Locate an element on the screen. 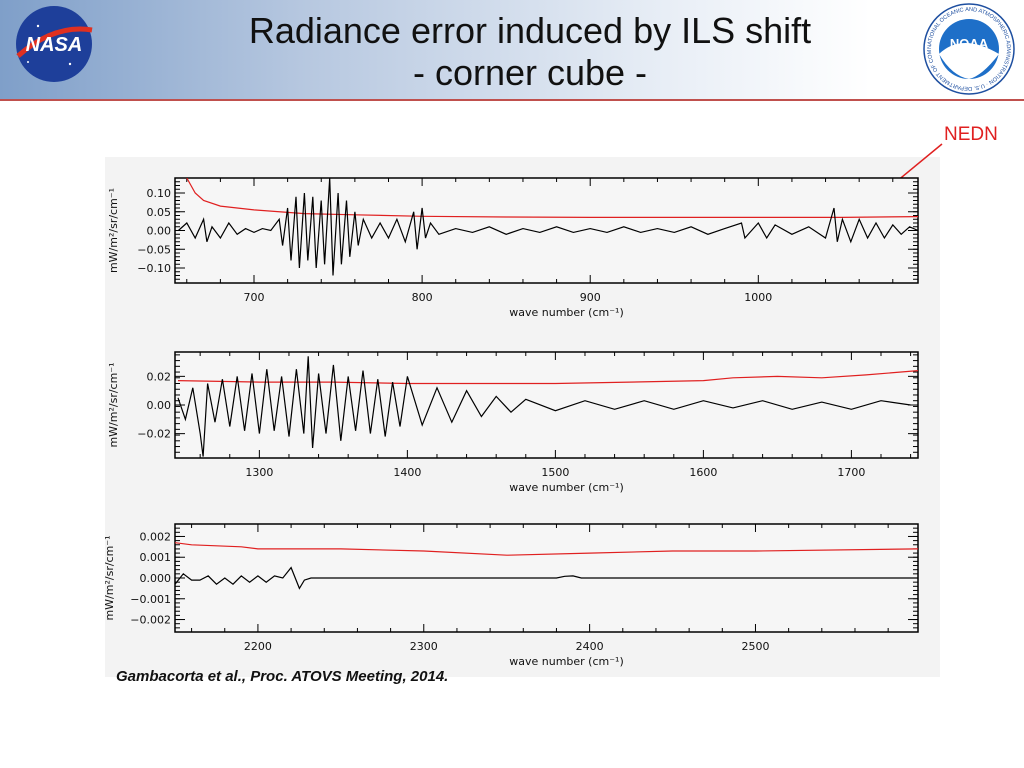 The height and width of the screenshot is (768, 1024). x-tick-label: 1500 is located at coordinates (555, 472).